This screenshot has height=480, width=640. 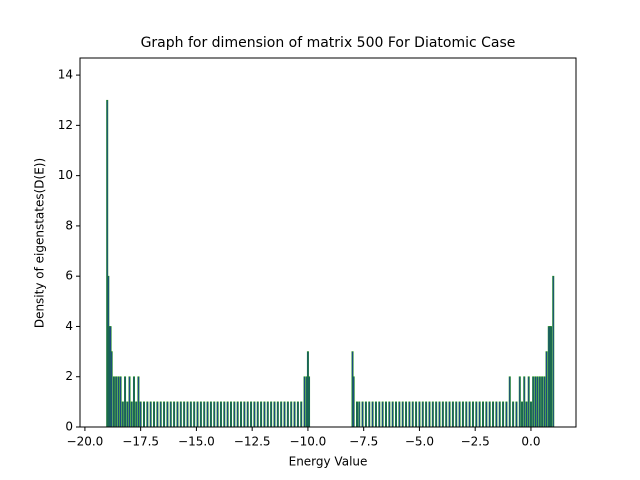 What do you see at coordinates (65, 75) in the screenshot?
I see `y-tick-label: 14` at bounding box center [65, 75].